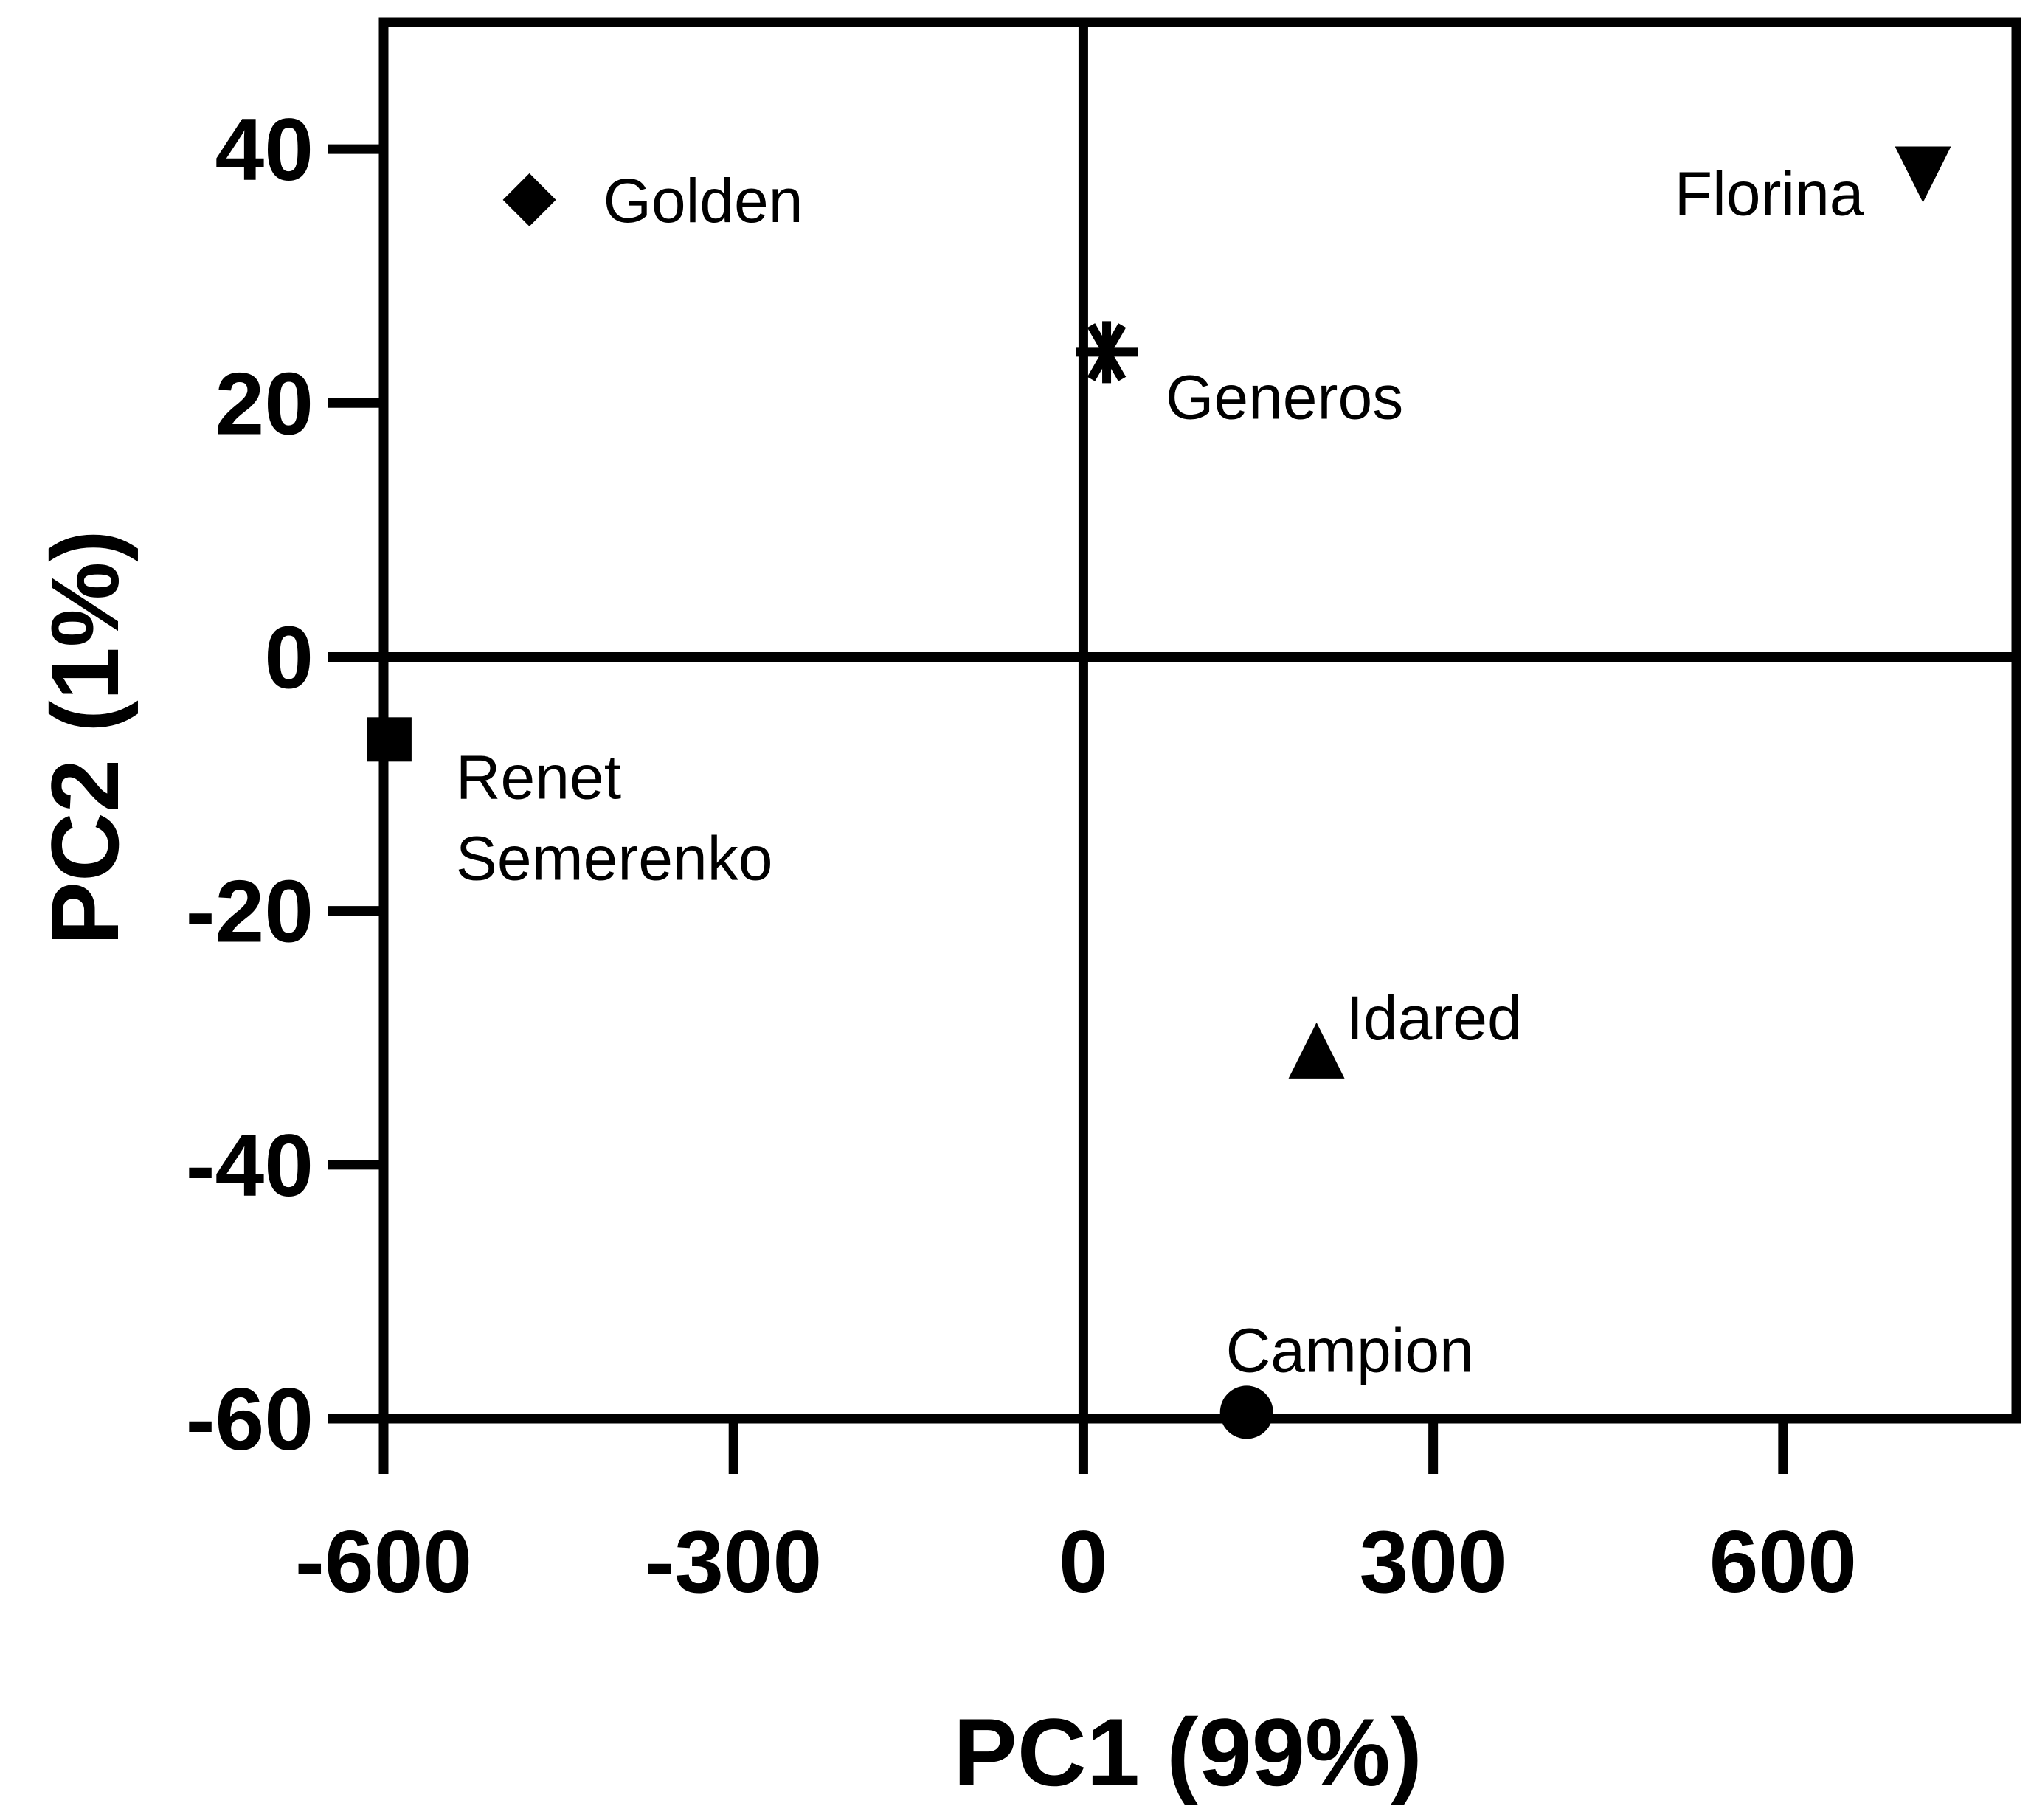  What do you see at coordinates (1433, 1562) in the screenshot?
I see `x-tick-label: 300` at bounding box center [1433, 1562].